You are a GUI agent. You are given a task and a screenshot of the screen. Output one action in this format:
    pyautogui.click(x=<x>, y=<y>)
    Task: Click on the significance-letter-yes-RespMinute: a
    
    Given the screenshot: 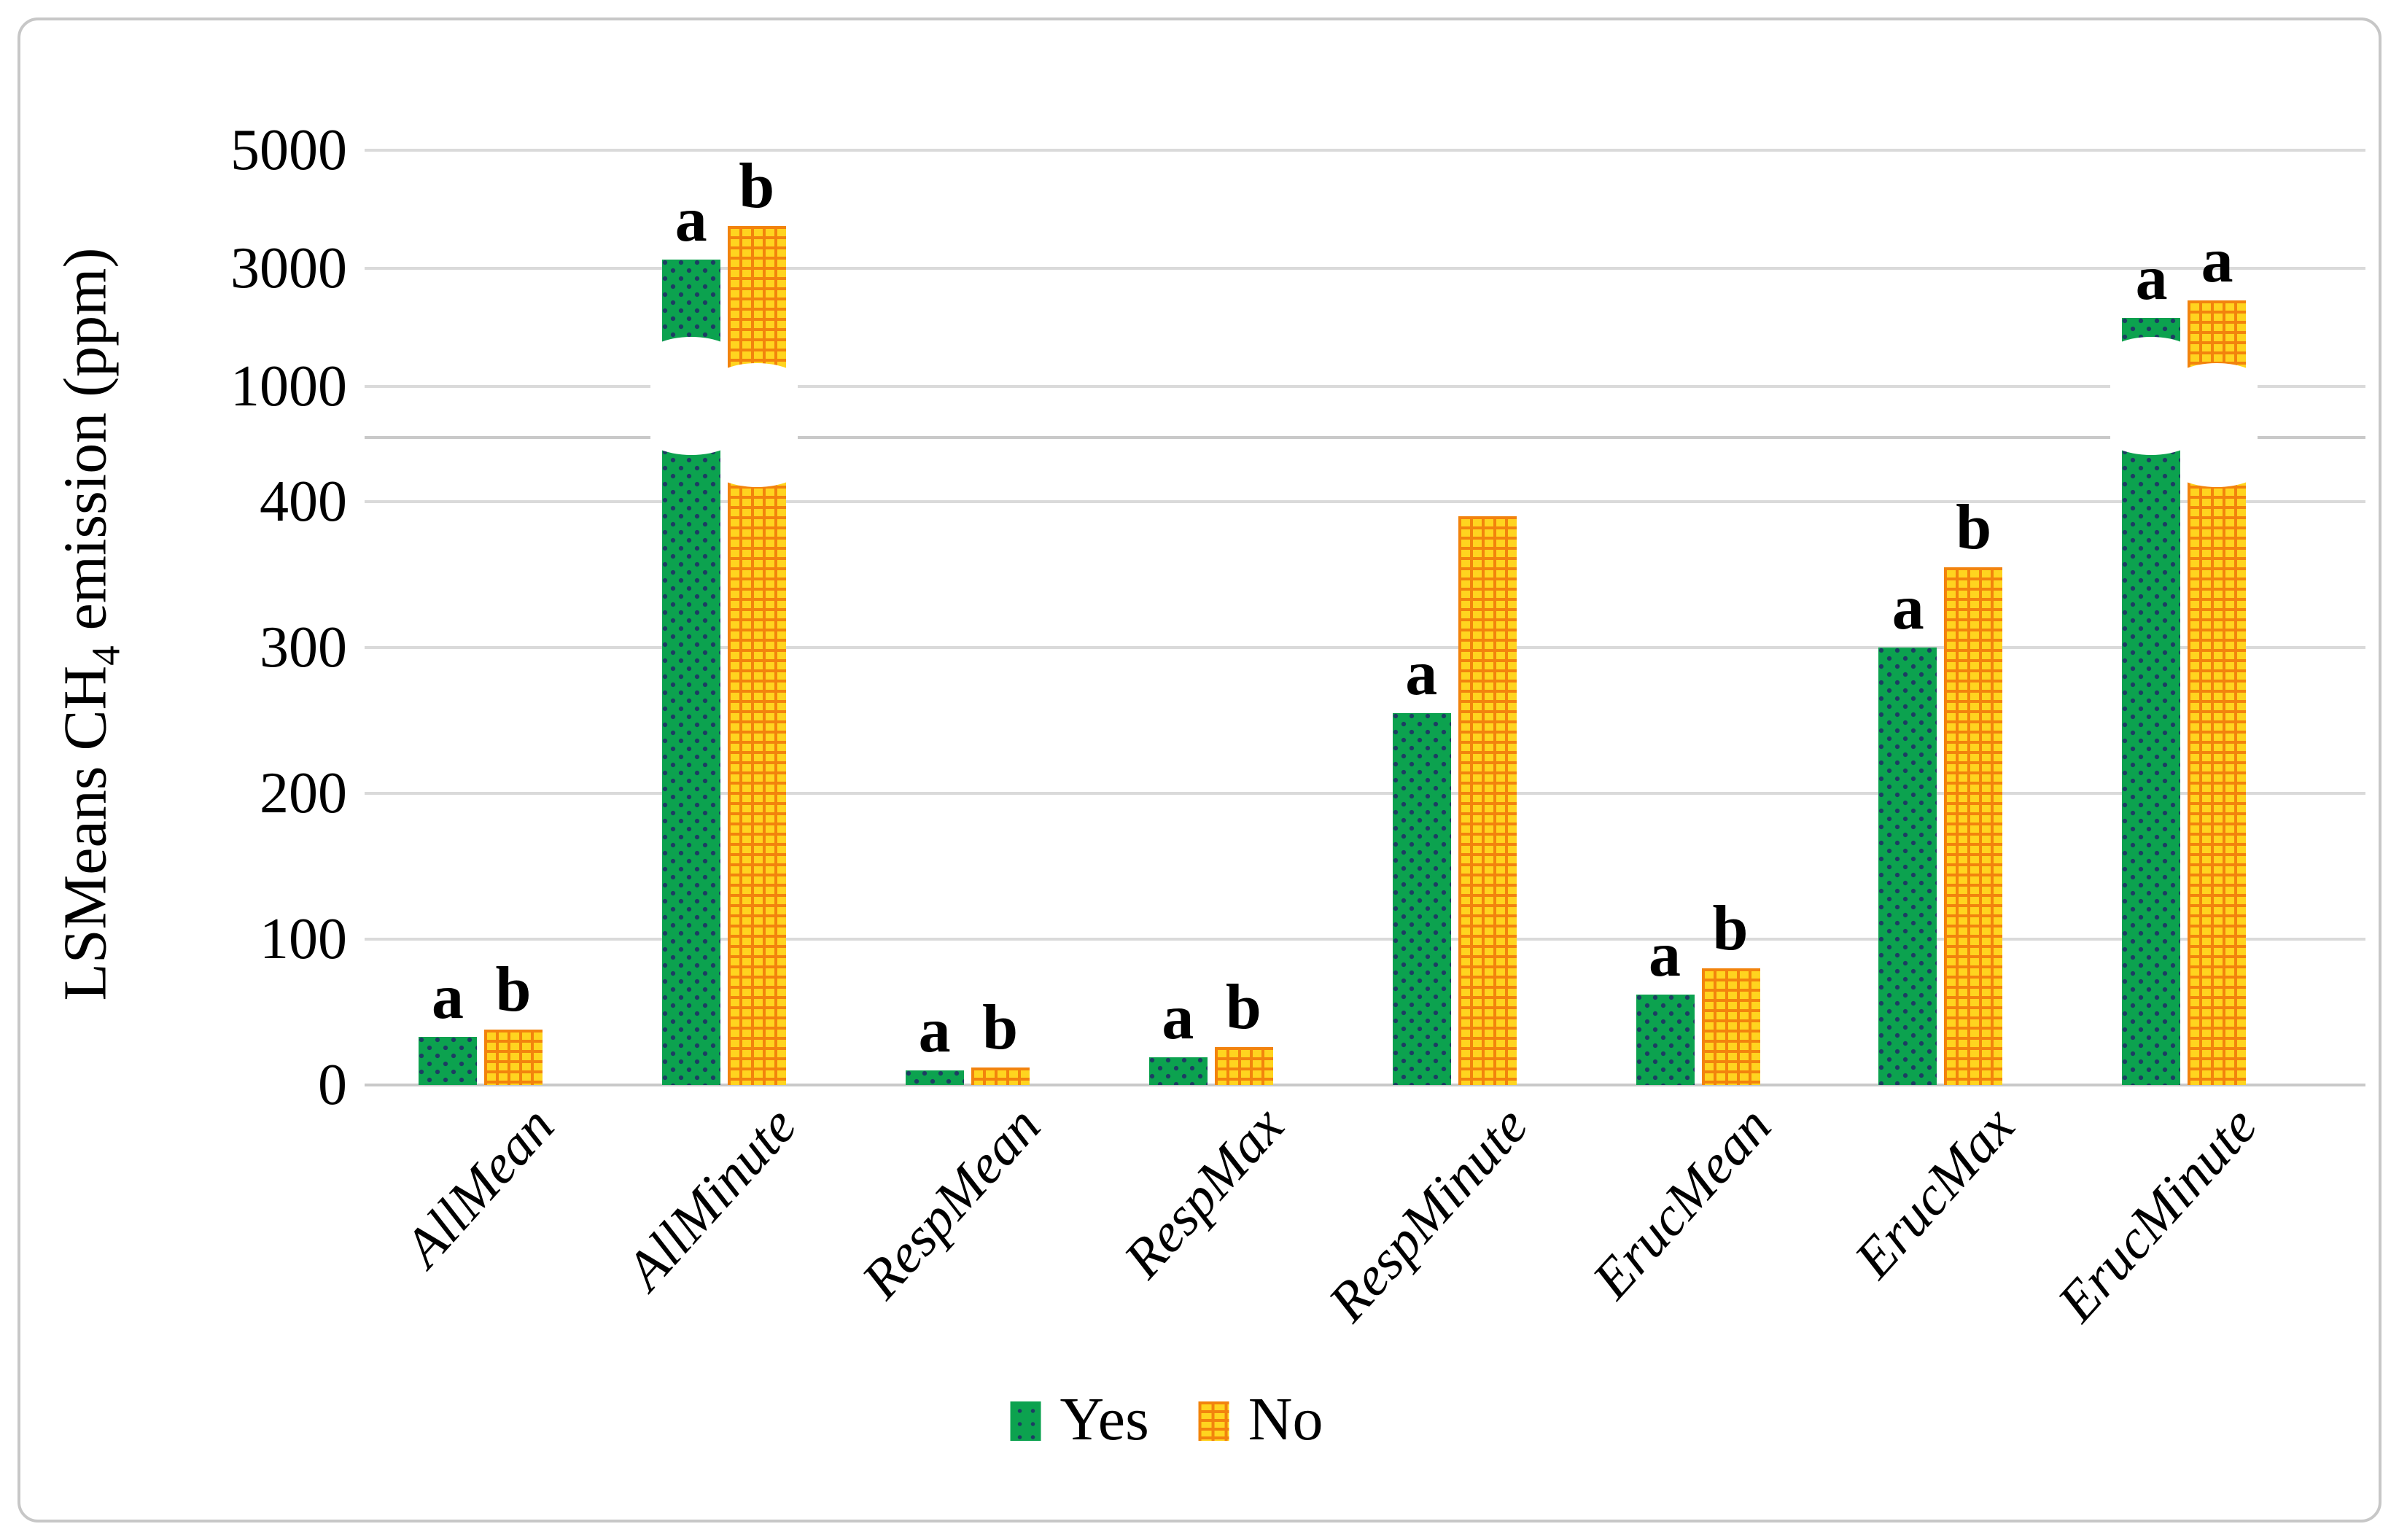 What is the action you would take?
    pyautogui.click(x=1421, y=673)
    